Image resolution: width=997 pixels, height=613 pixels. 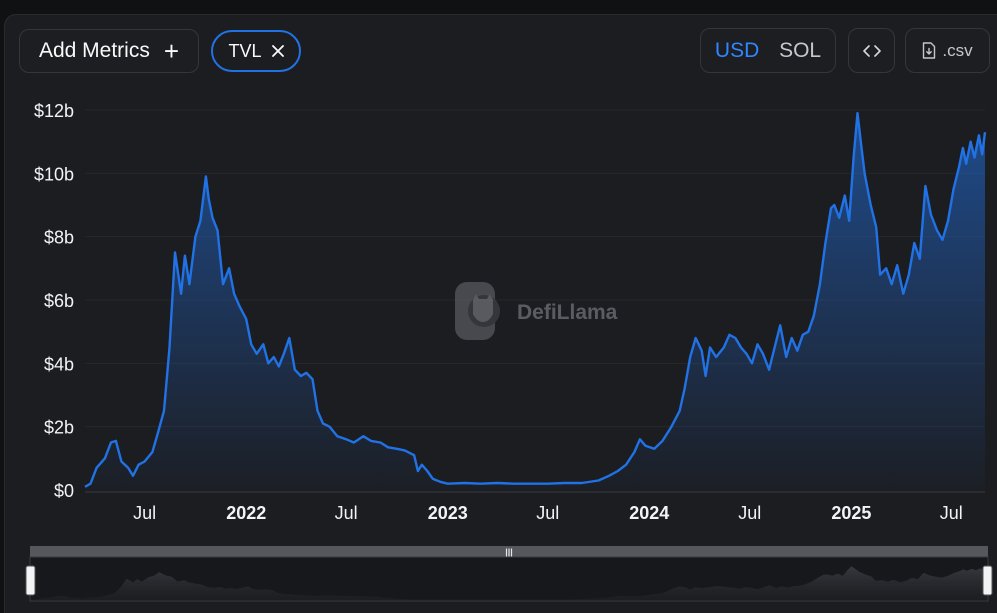 What do you see at coordinates (64, 491) in the screenshot?
I see `y-tick-label: $0` at bounding box center [64, 491].